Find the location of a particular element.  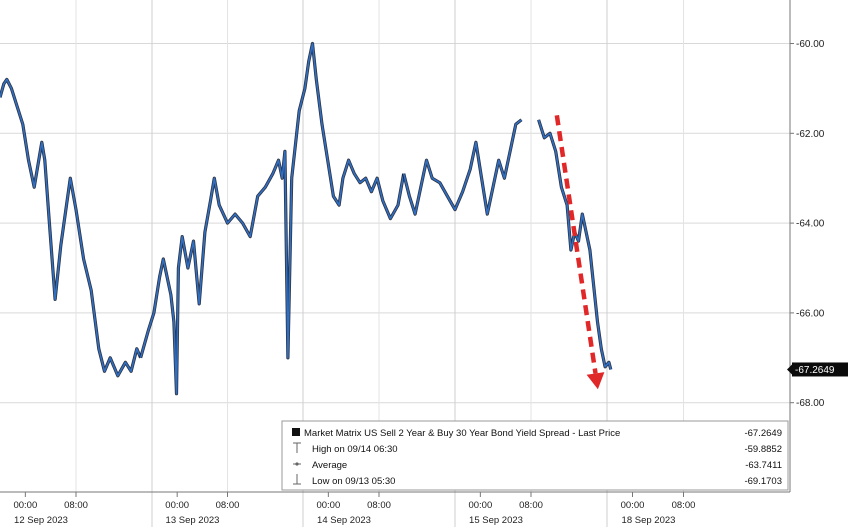

last-value-label: -67.2649 is located at coordinates (815, 370).